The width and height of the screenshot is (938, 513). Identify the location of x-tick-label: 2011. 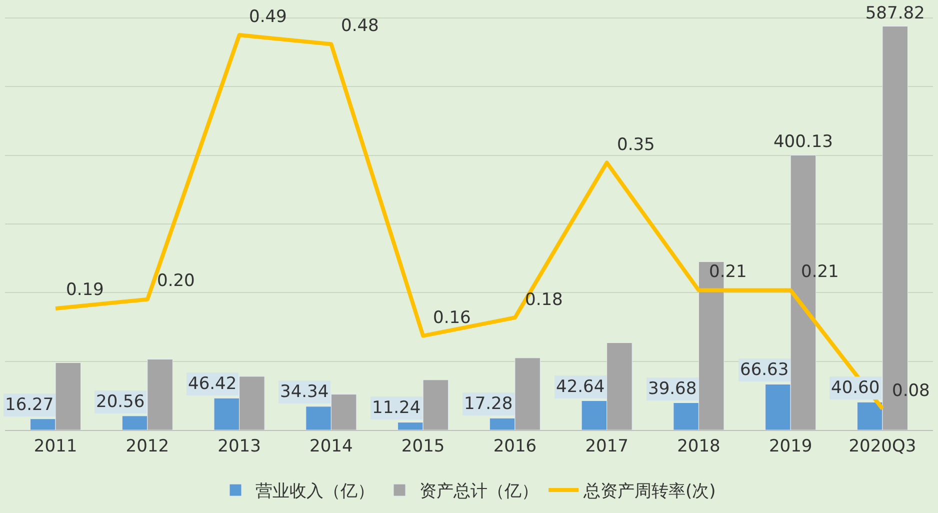
(56, 446).